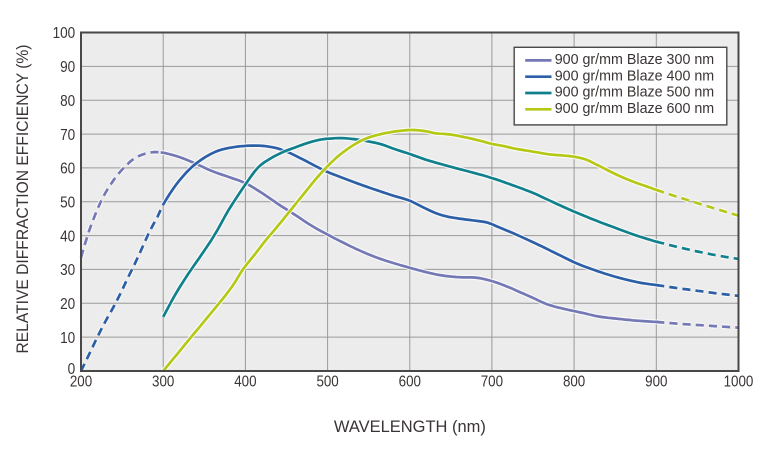 The width and height of the screenshot is (768, 461). Describe the element at coordinates (67, 270) in the screenshot. I see `svg-text: 30` at that location.